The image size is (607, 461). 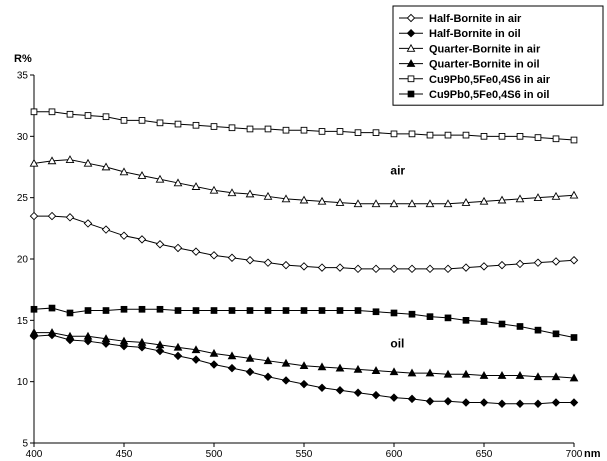 I want to click on legend-label: Quarter-Bornite in oil, so click(x=484, y=65).